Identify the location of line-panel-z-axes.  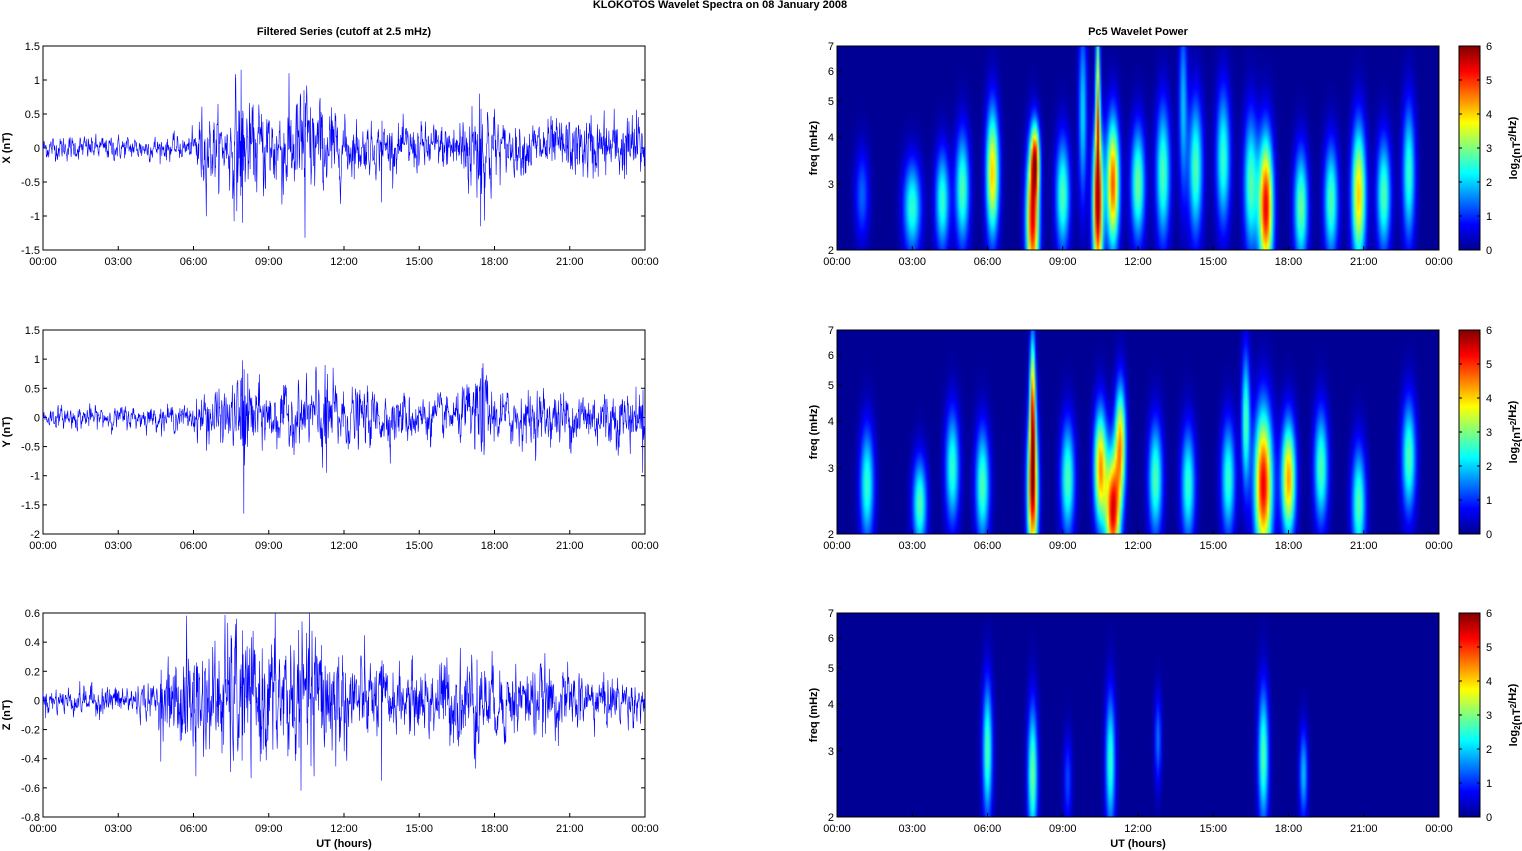
(344, 715).